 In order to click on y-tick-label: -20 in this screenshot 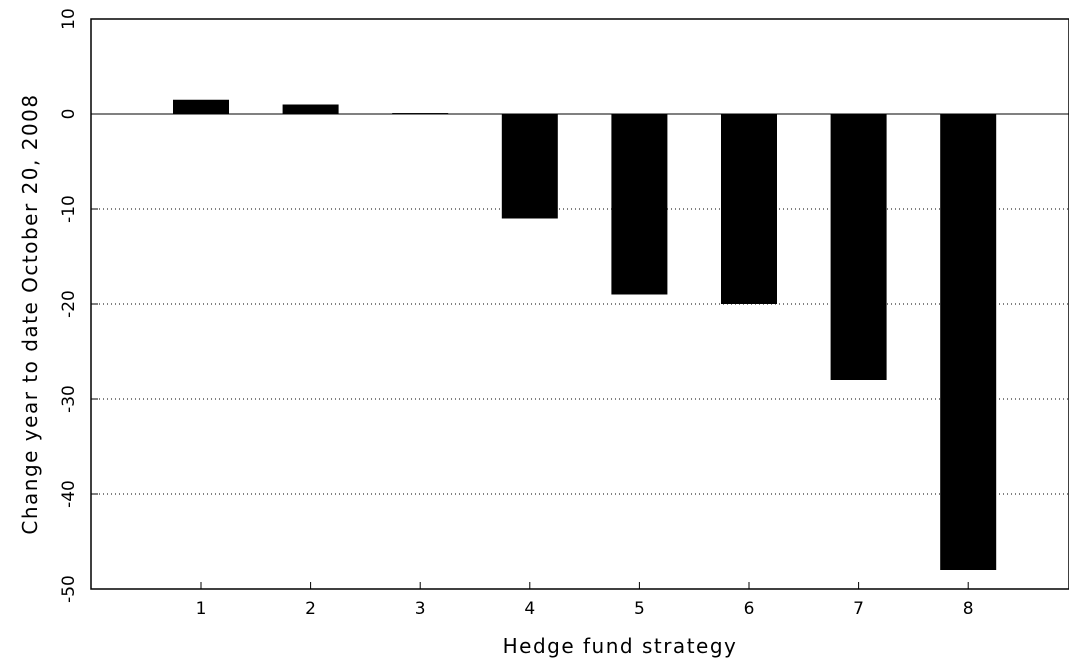, I will do `click(69, 304)`.